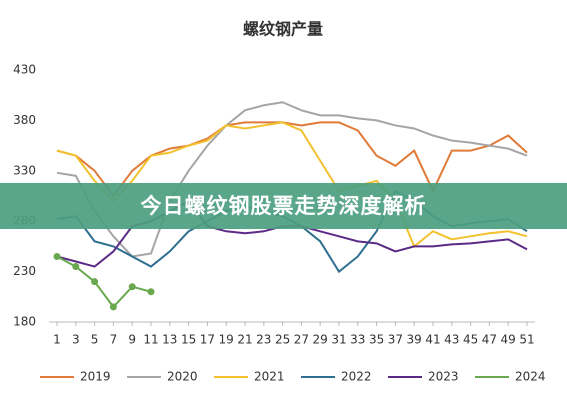  What do you see at coordinates (226, 340) in the screenshot?
I see `x-tick-label: 19` at bounding box center [226, 340].